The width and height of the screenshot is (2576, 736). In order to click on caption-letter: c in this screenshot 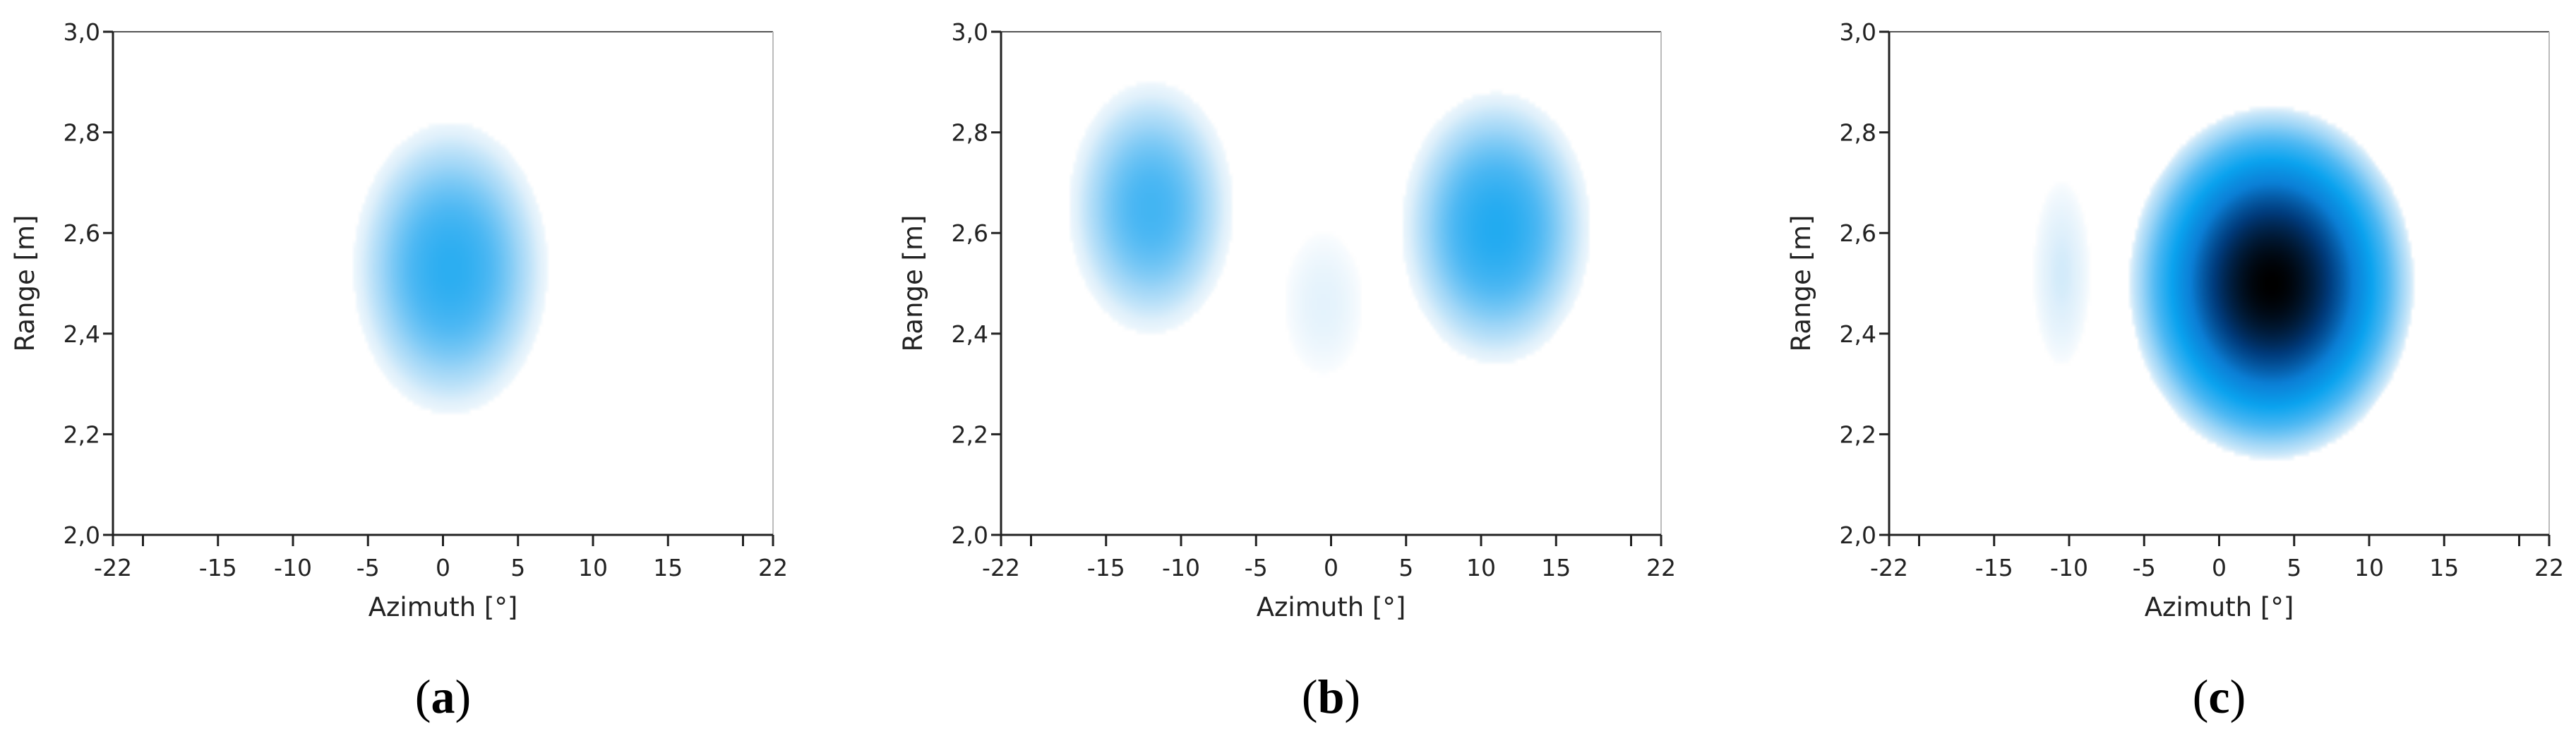, I will do `click(2218, 696)`.